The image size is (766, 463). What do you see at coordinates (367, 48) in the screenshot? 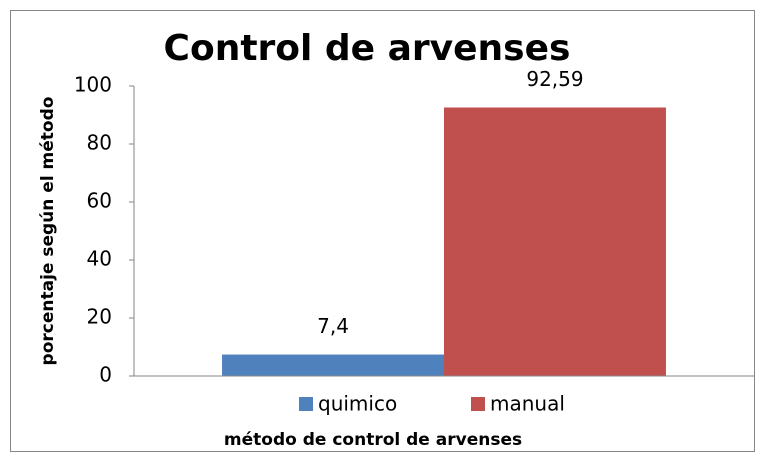
I see `chart-title: Control de arvenses` at bounding box center [367, 48].